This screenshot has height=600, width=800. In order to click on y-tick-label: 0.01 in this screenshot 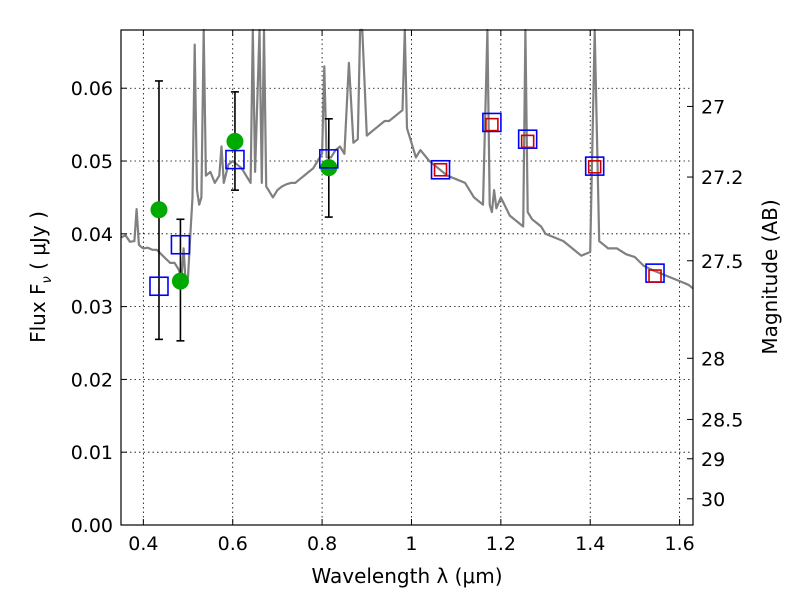, I will do `click(92, 453)`.